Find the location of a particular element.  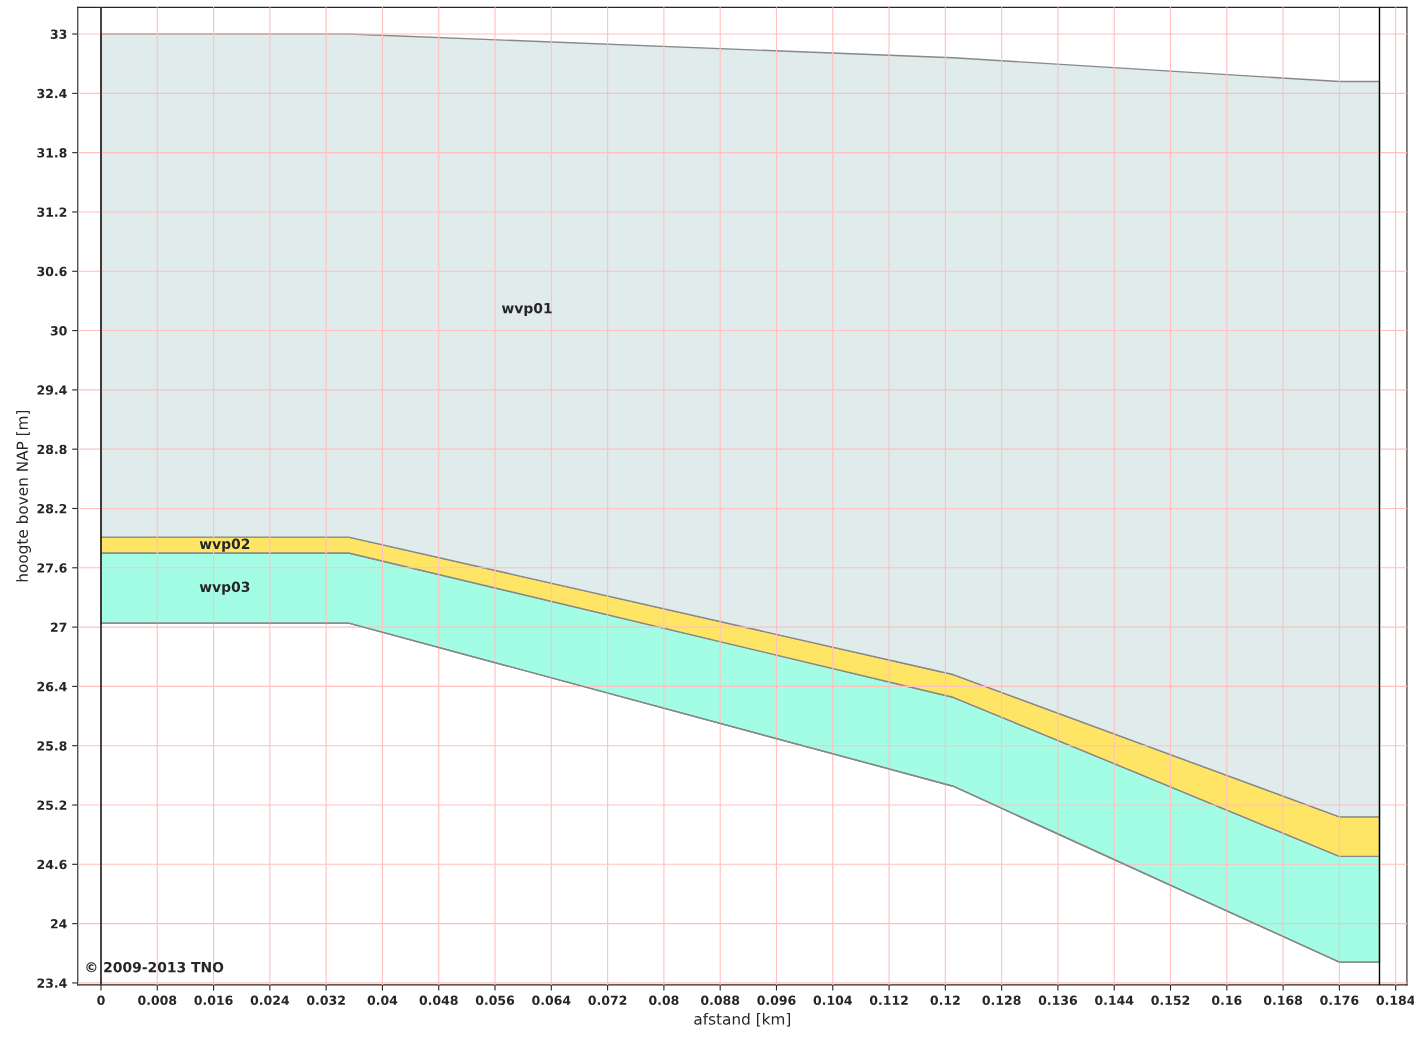

y-tick-label: 33 is located at coordinates (58, 34).